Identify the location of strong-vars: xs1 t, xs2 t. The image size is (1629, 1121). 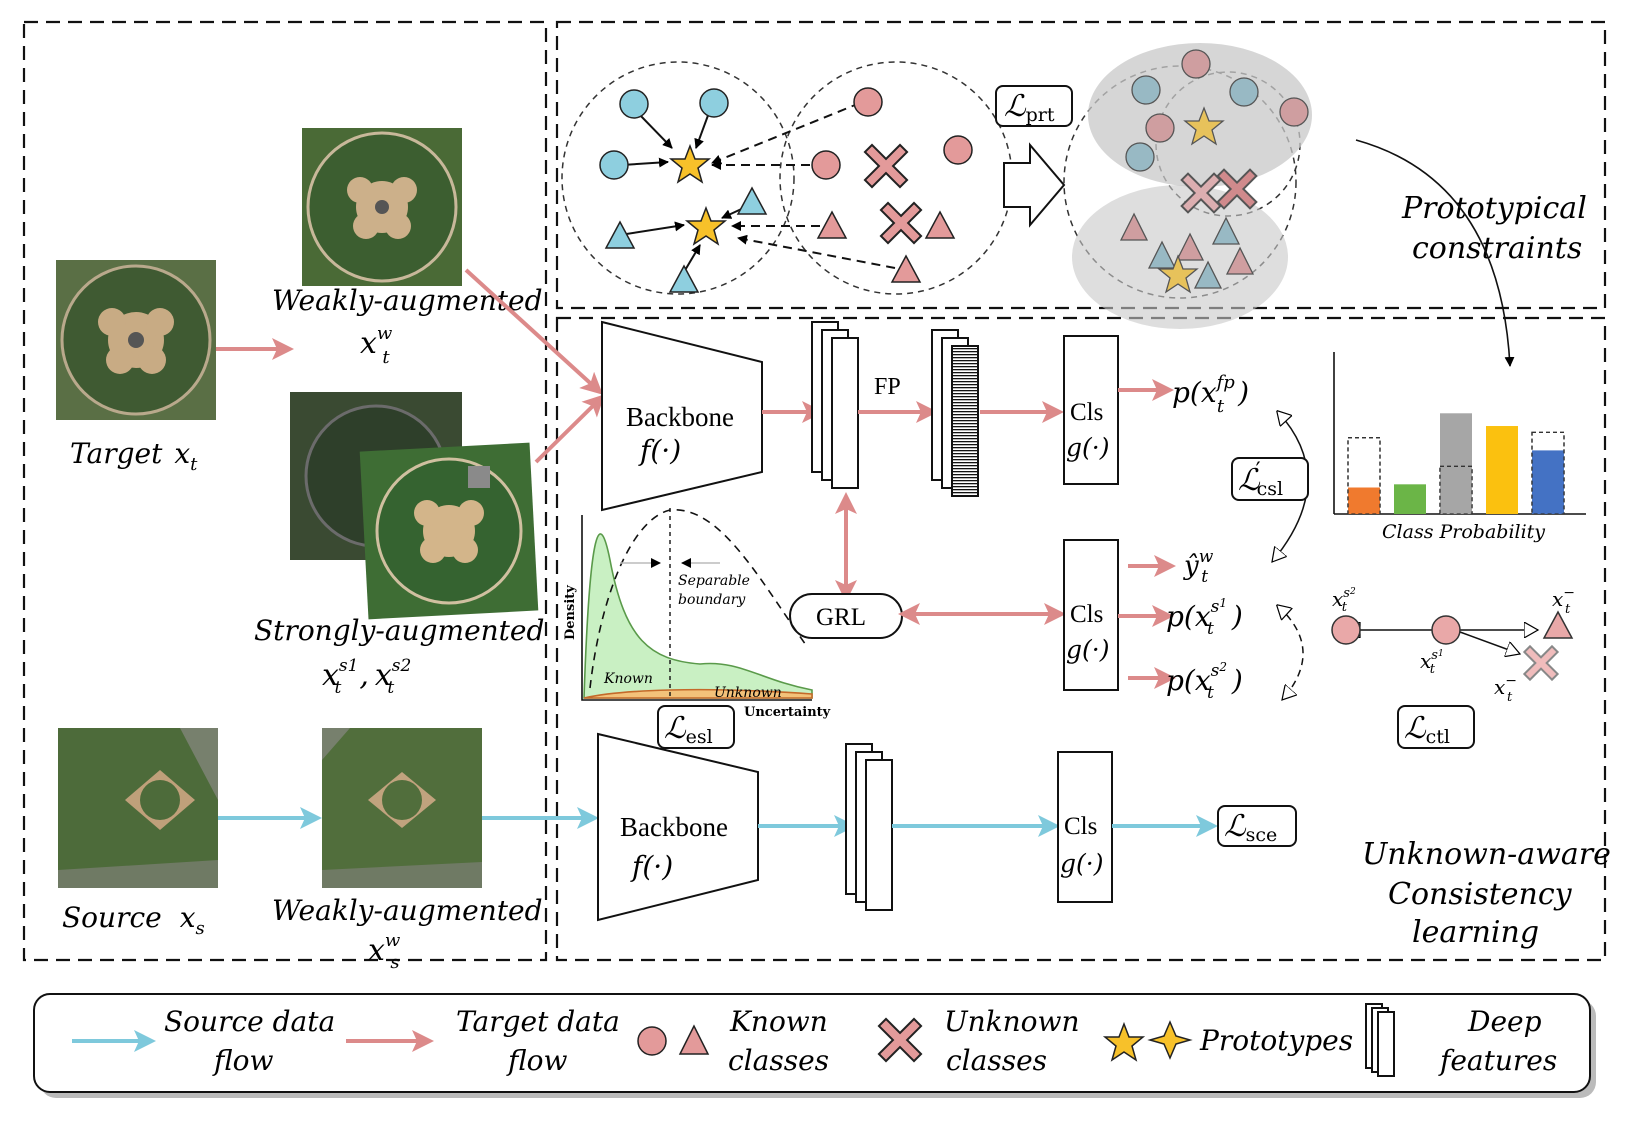
(366, 677).